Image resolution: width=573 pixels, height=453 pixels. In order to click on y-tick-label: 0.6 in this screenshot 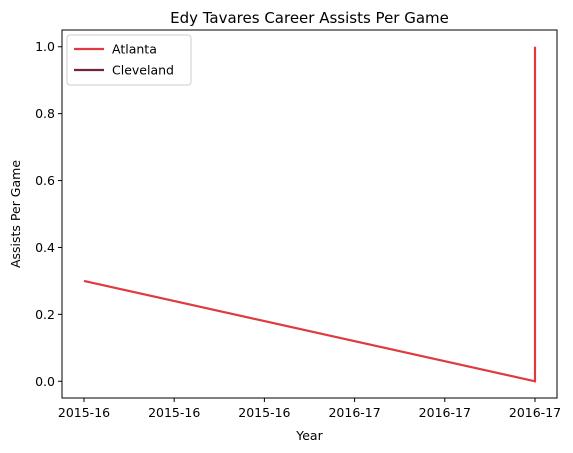, I will do `click(45, 180)`.